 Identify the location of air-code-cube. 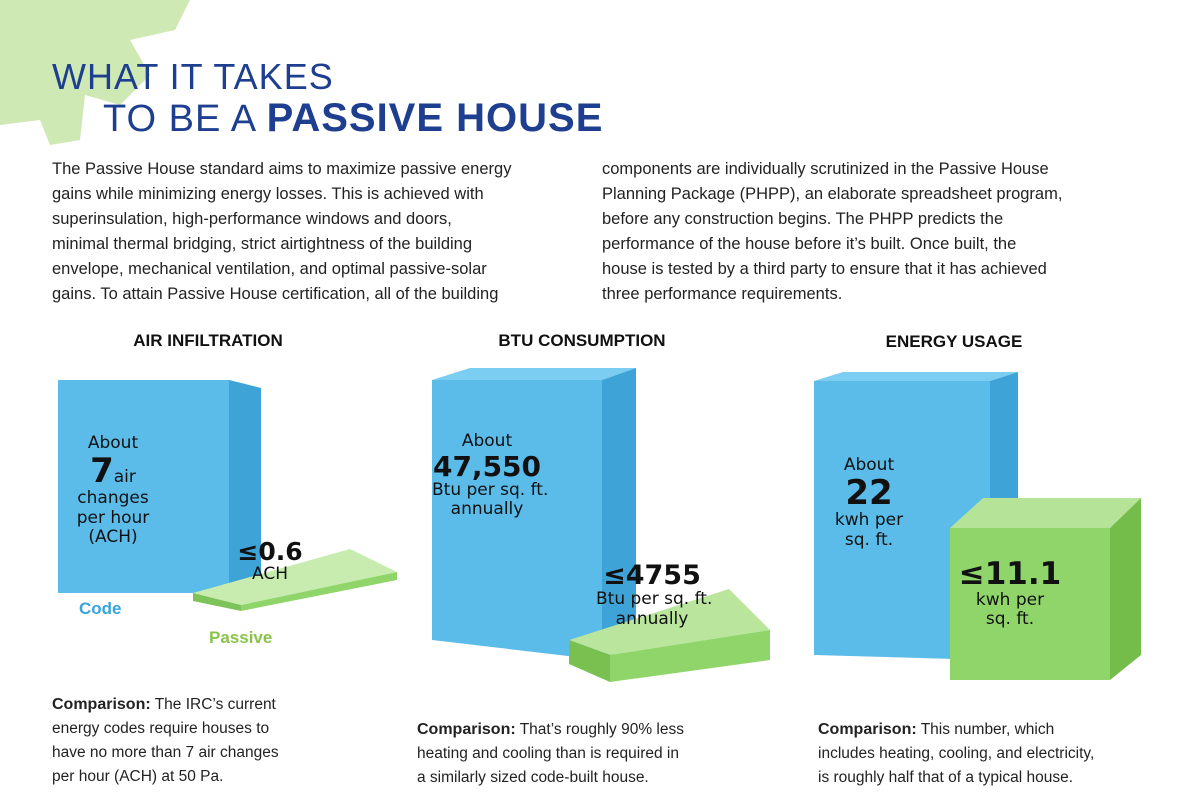
(159, 486).